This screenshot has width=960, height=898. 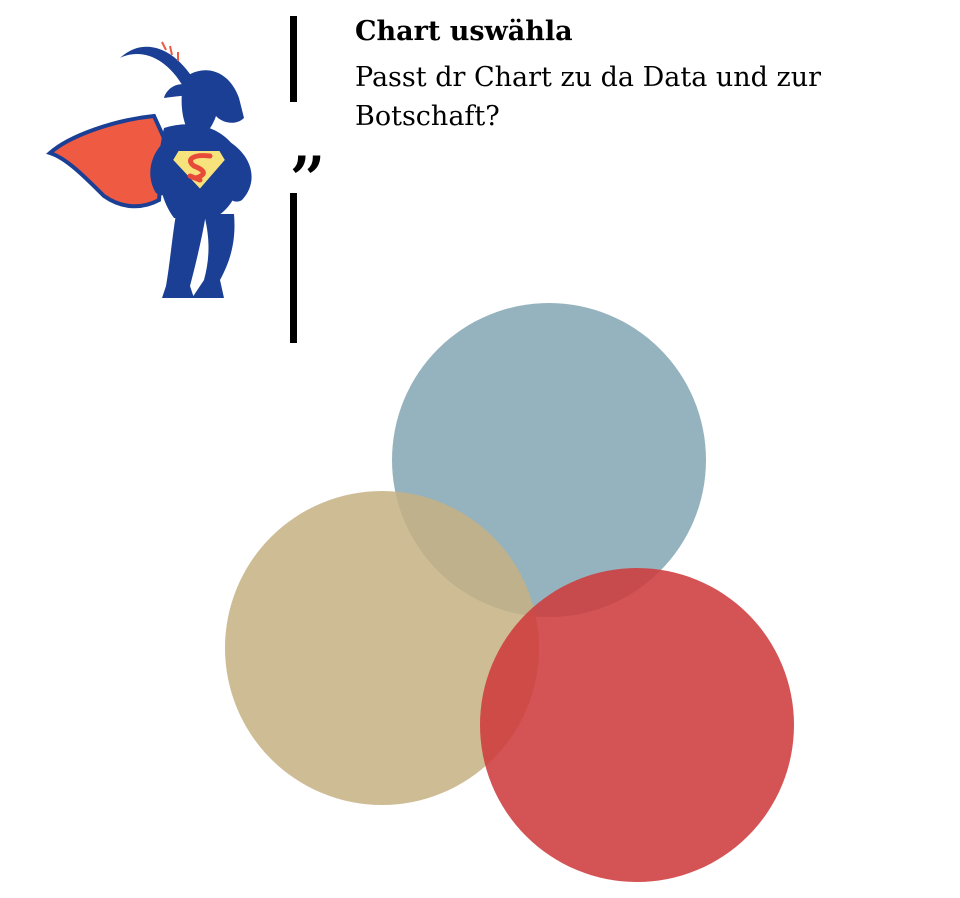 What do you see at coordinates (382, 648) in the screenshot?
I see `venn-circle-left` at bounding box center [382, 648].